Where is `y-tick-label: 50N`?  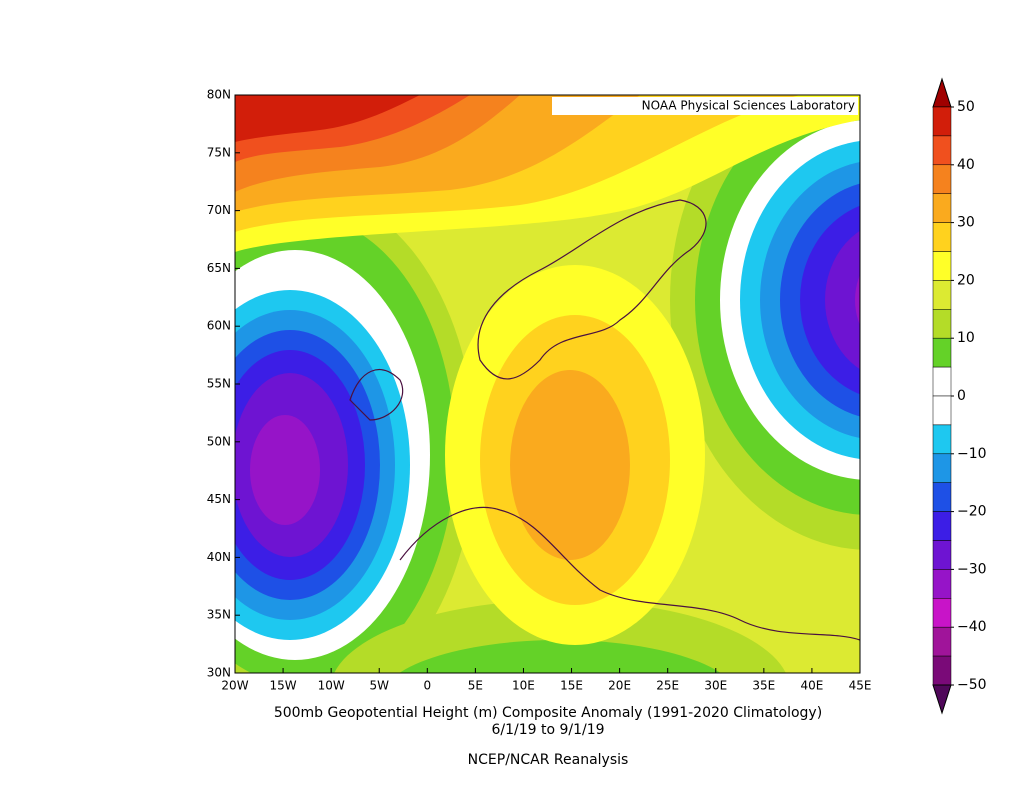 y-tick-label: 50N is located at coordinates (219, 441).